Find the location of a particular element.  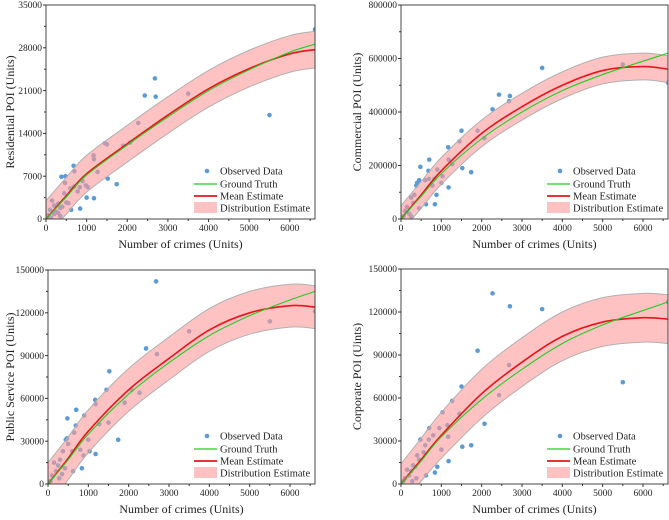

y-tick-label: 35000 is located at coordinates (30, 6).